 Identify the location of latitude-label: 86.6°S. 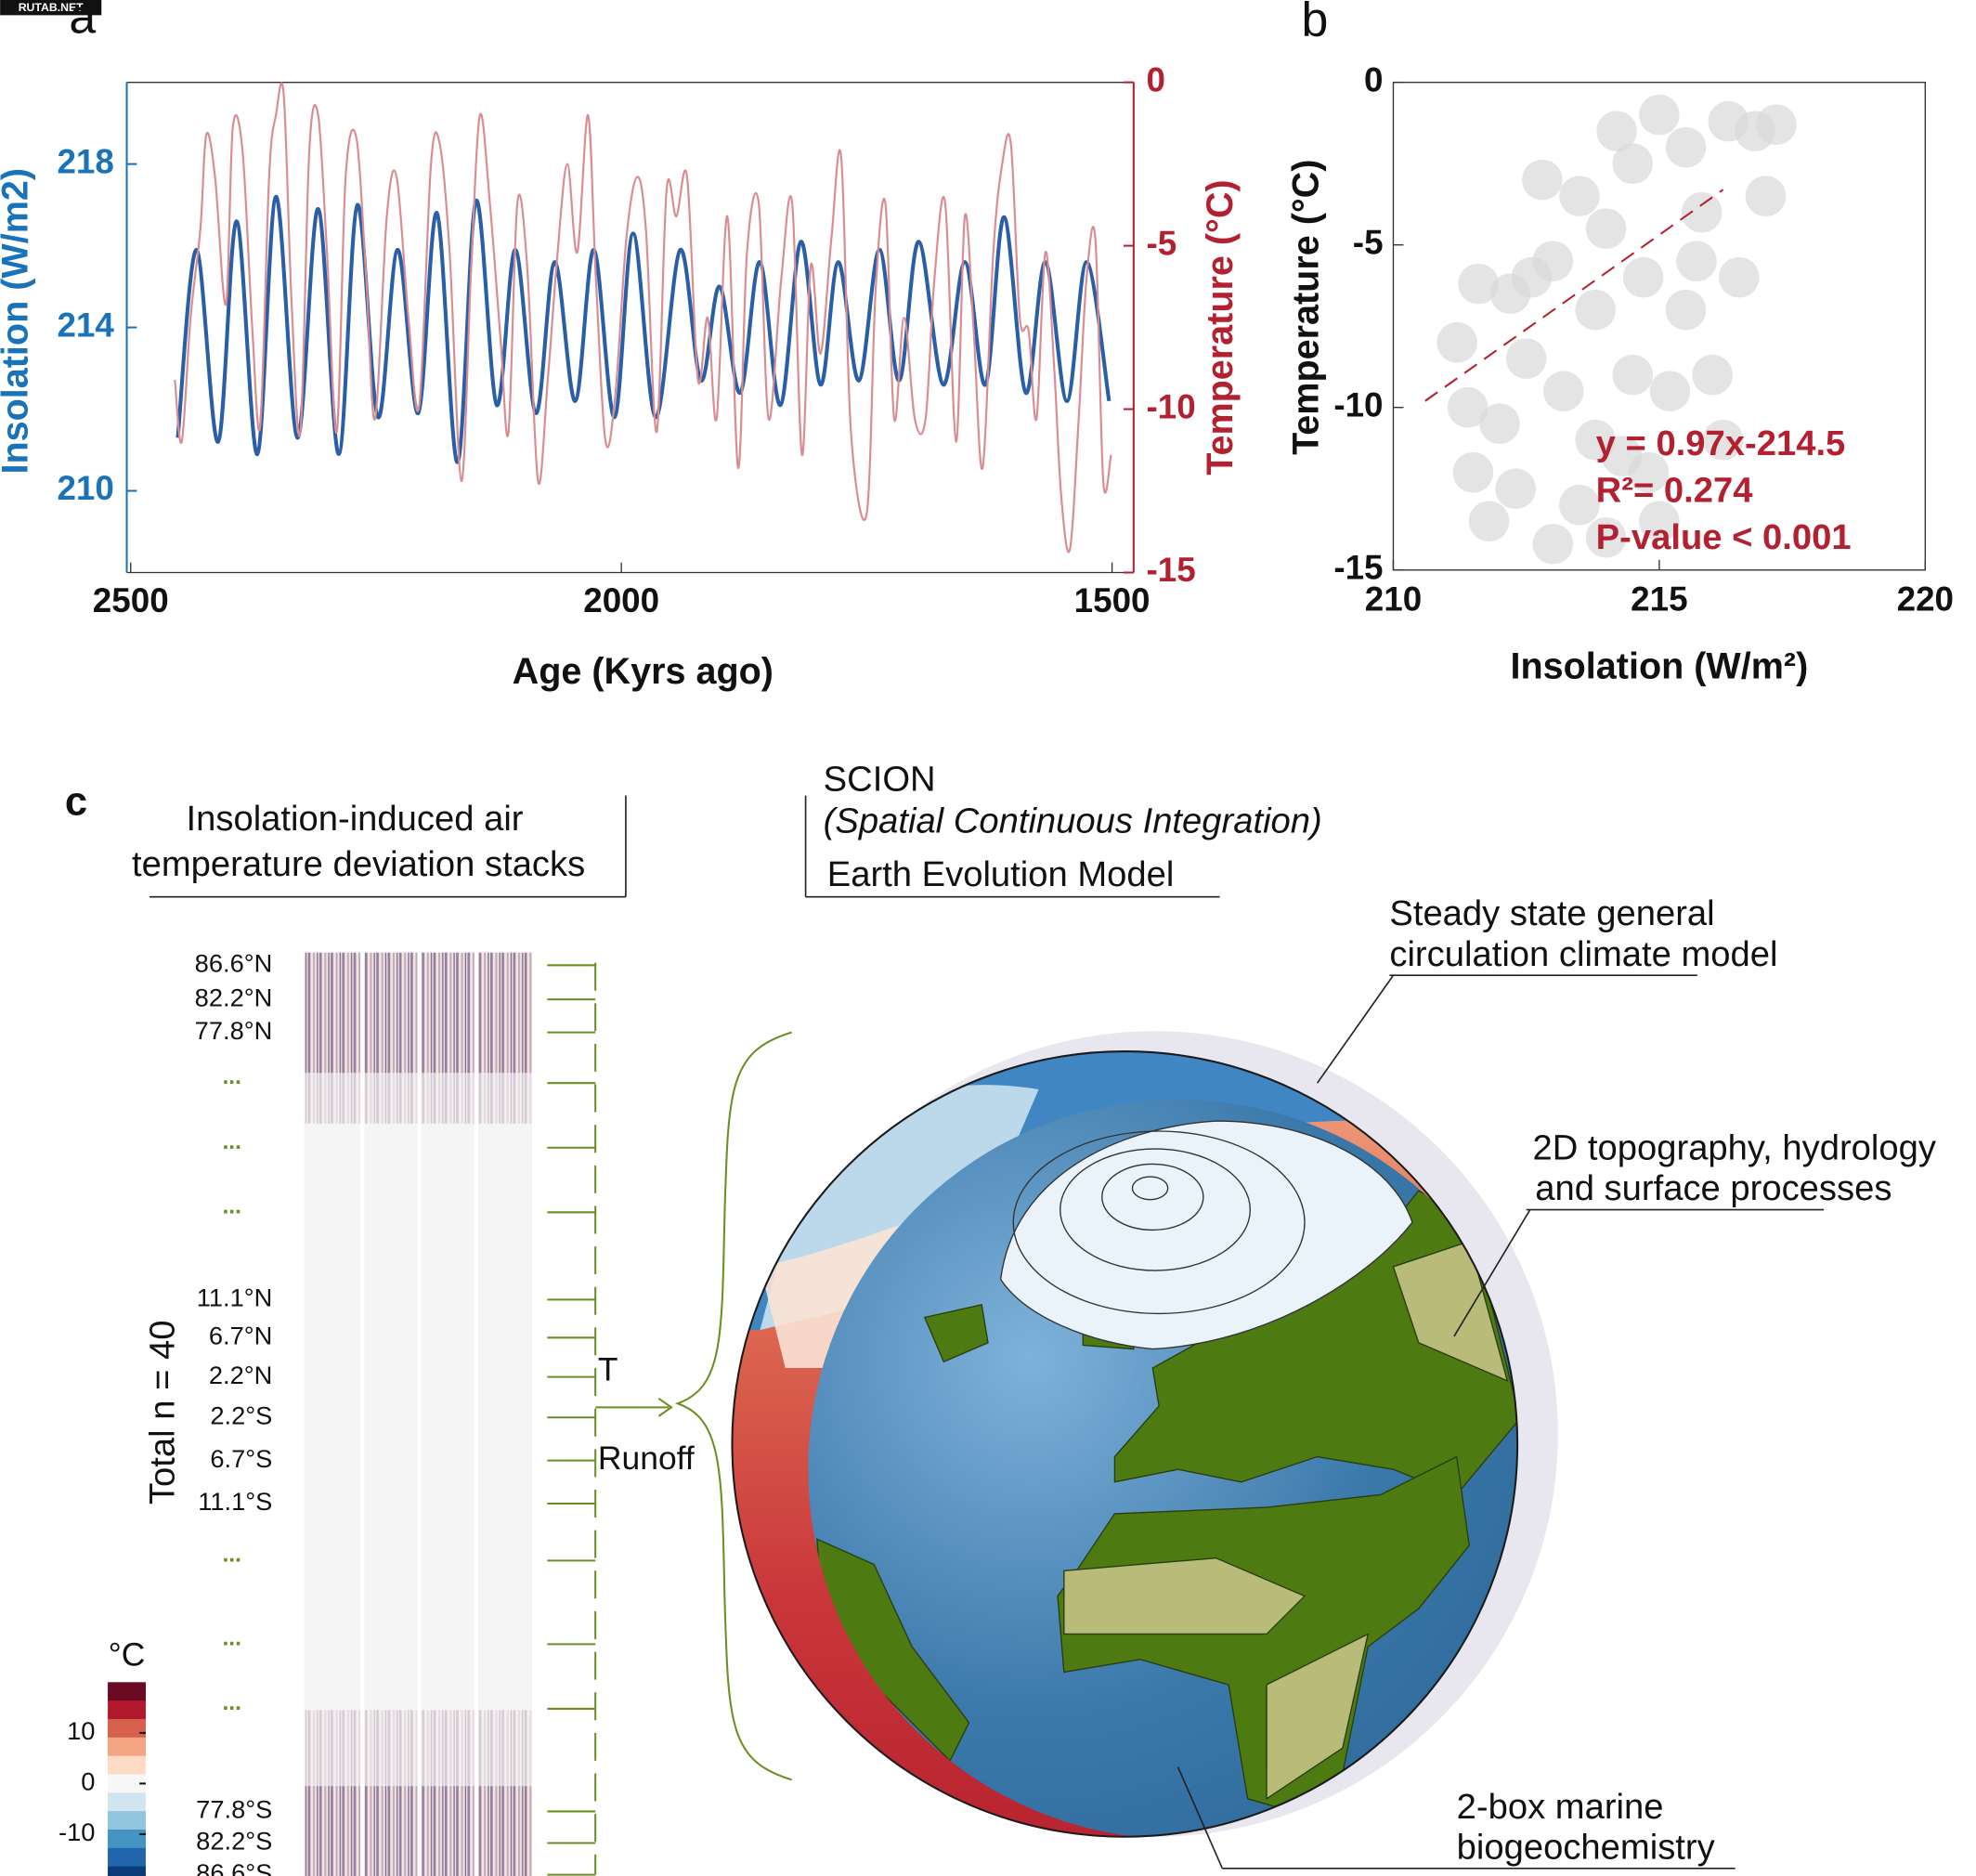
(234, 1867).